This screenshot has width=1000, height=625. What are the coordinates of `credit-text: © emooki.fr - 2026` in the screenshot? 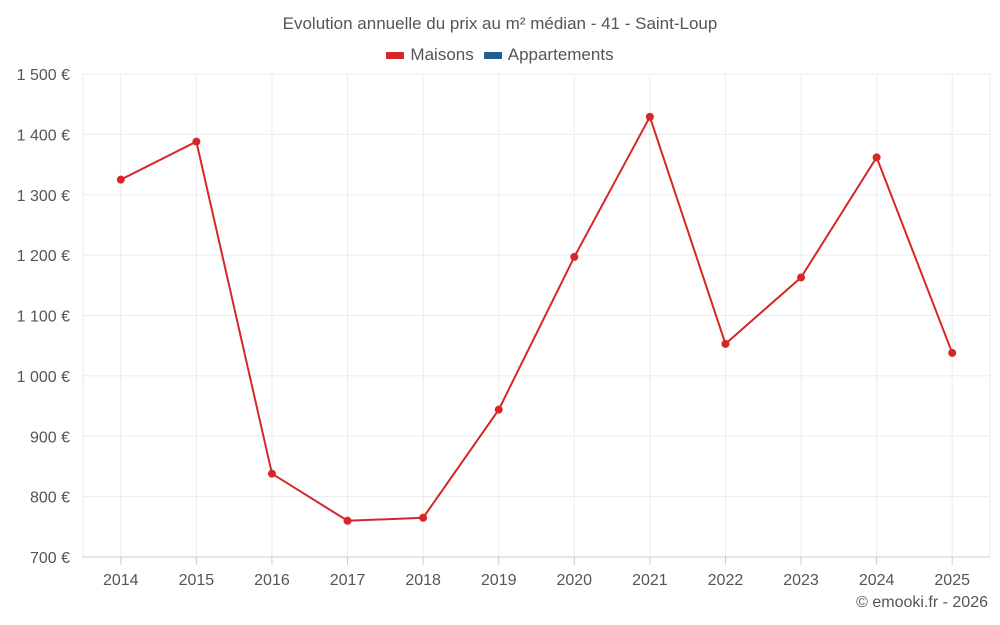 It's located at (922, 602).